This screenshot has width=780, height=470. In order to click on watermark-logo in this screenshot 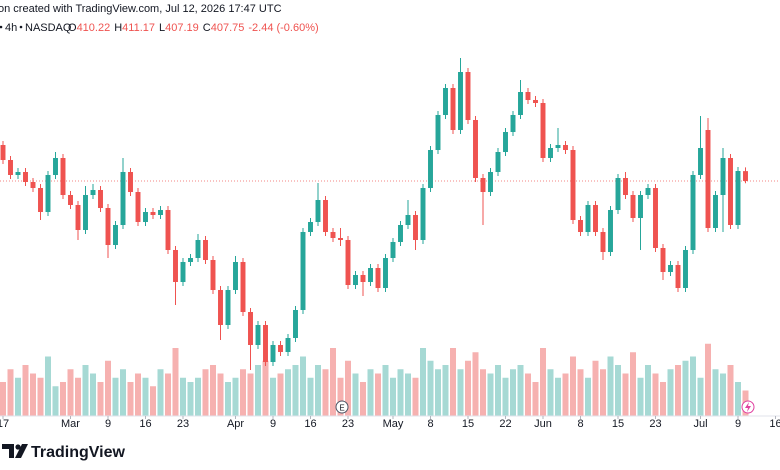, I will do `click(8, 451)`.